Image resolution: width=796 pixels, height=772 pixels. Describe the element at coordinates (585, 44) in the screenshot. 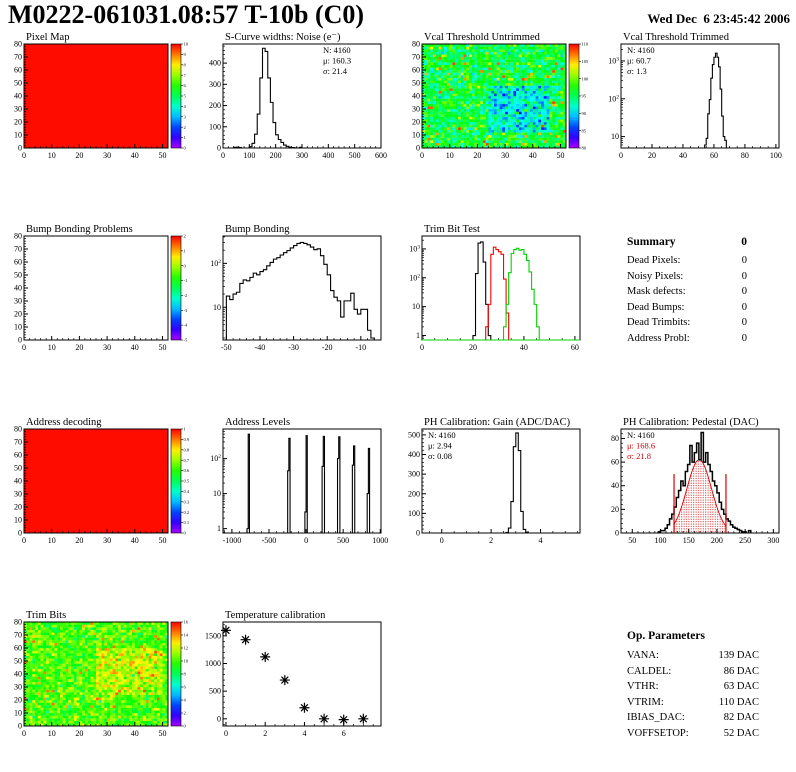

I see `svg-text: 110` at that location.